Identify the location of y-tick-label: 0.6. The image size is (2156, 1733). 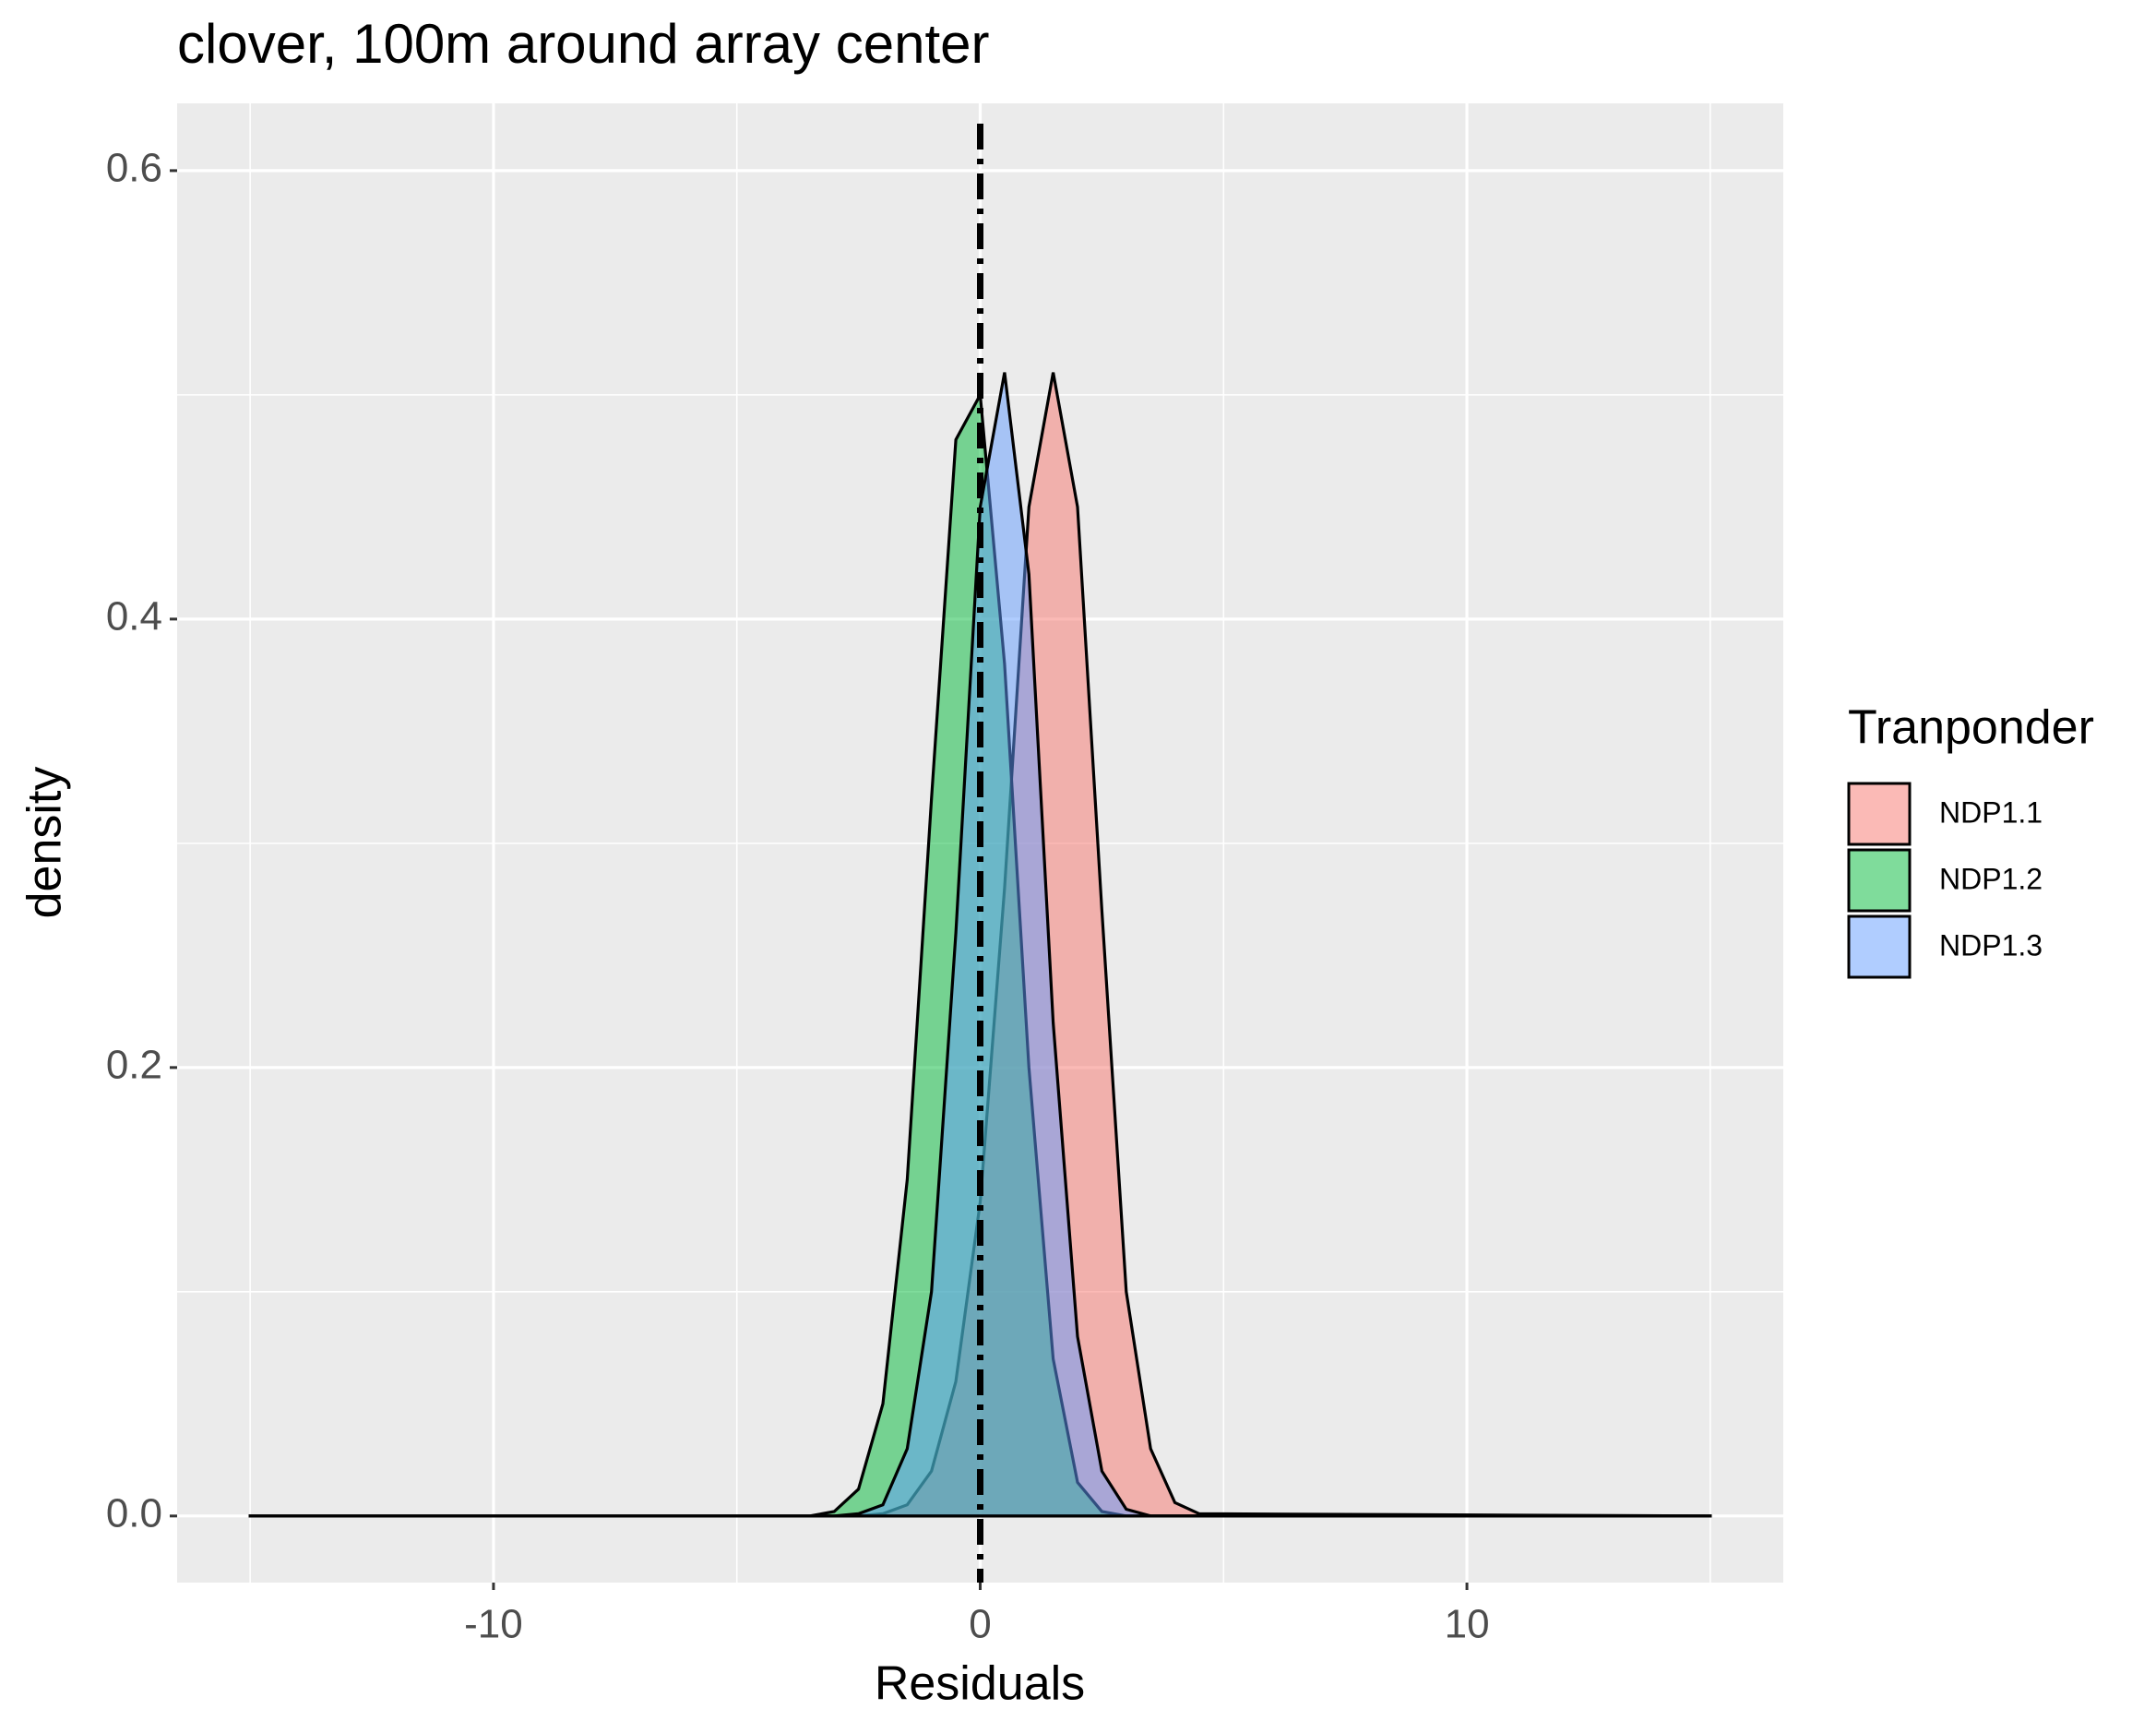
(134, 168).